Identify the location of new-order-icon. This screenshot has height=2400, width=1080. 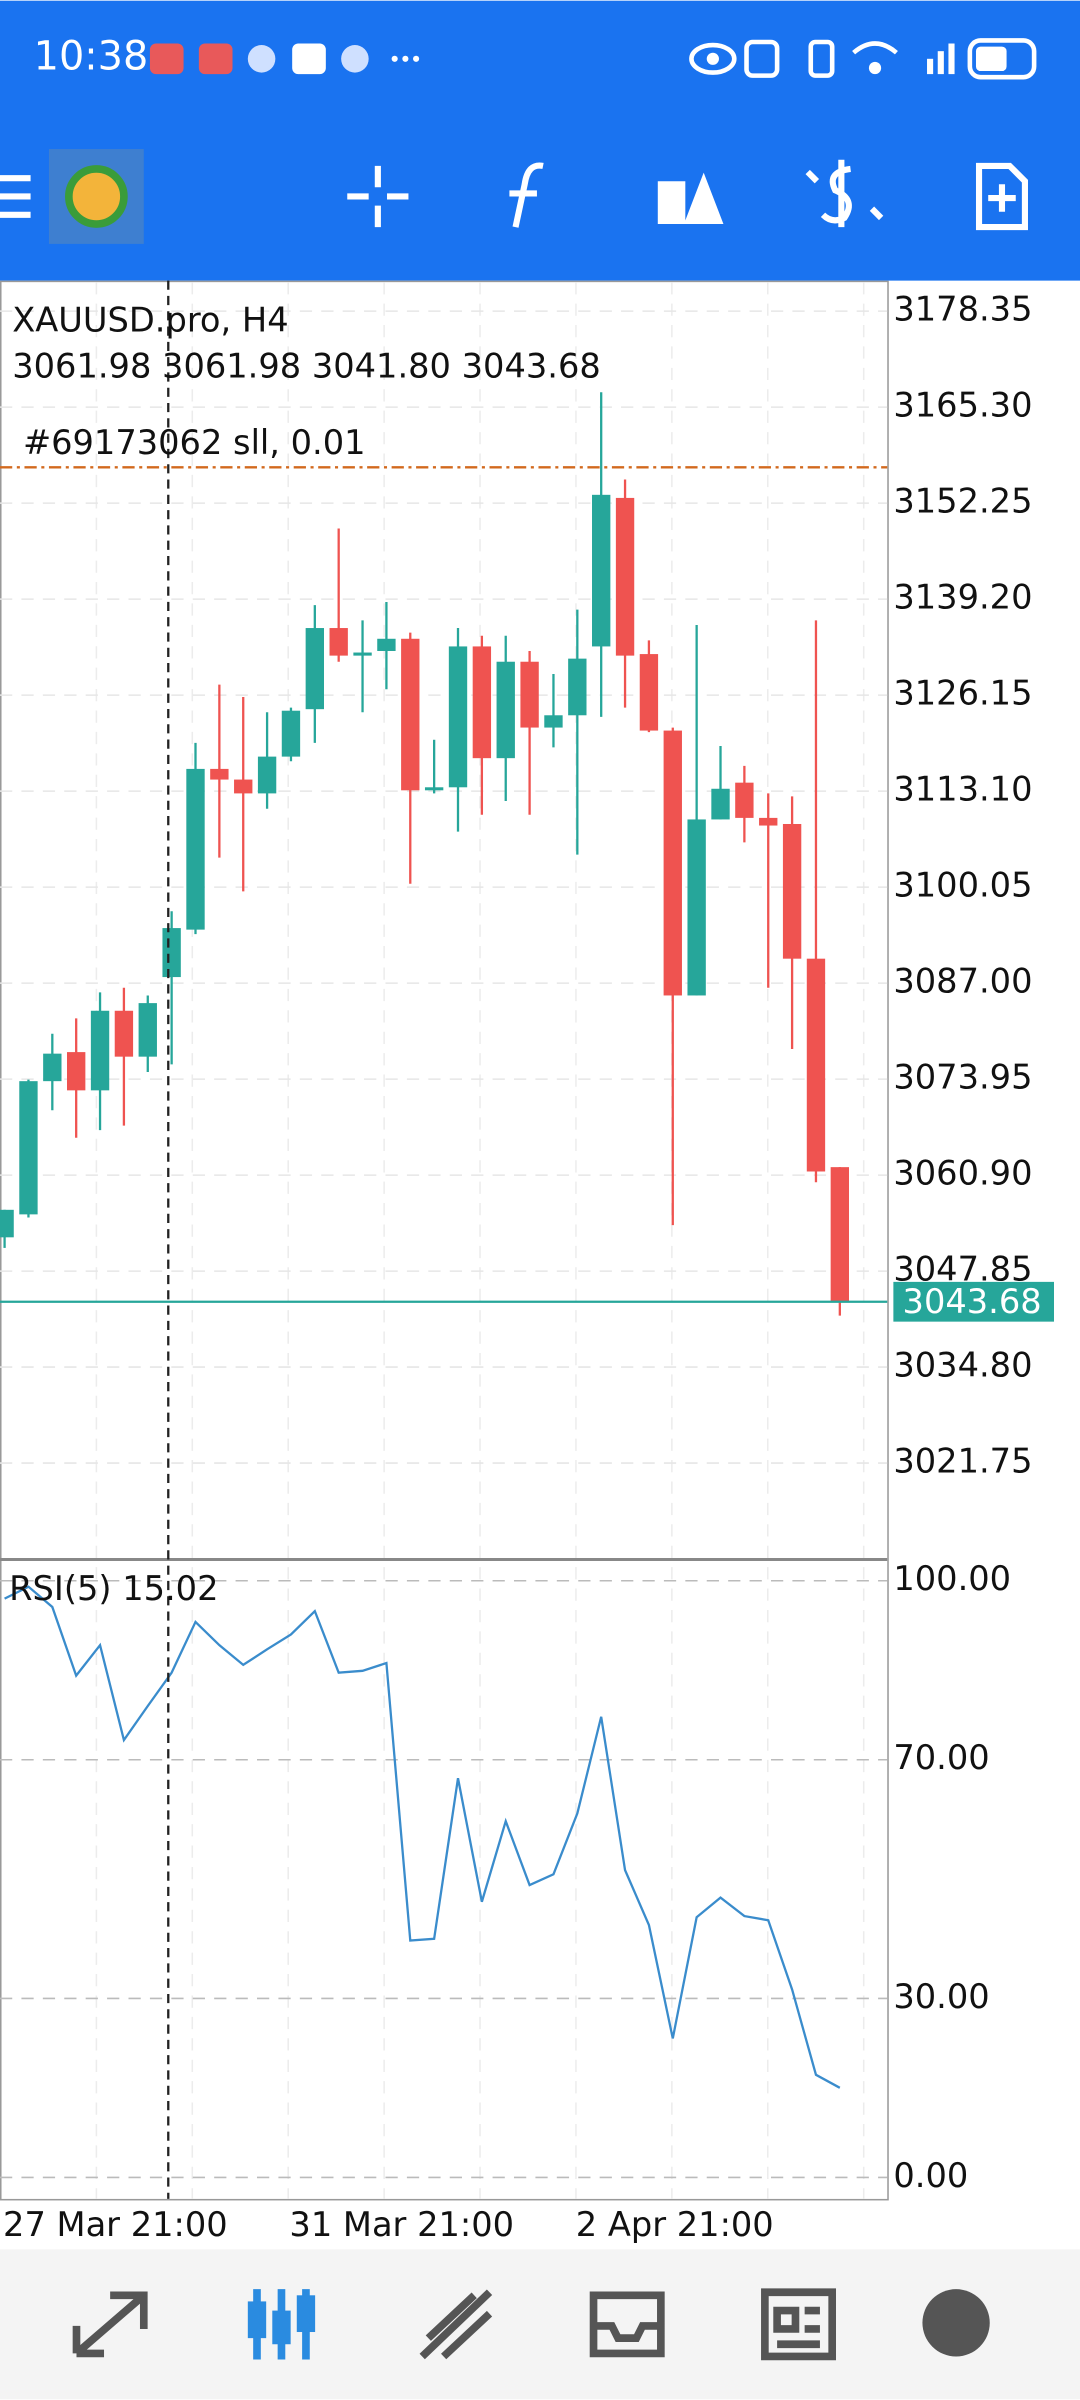
(1001, 196).